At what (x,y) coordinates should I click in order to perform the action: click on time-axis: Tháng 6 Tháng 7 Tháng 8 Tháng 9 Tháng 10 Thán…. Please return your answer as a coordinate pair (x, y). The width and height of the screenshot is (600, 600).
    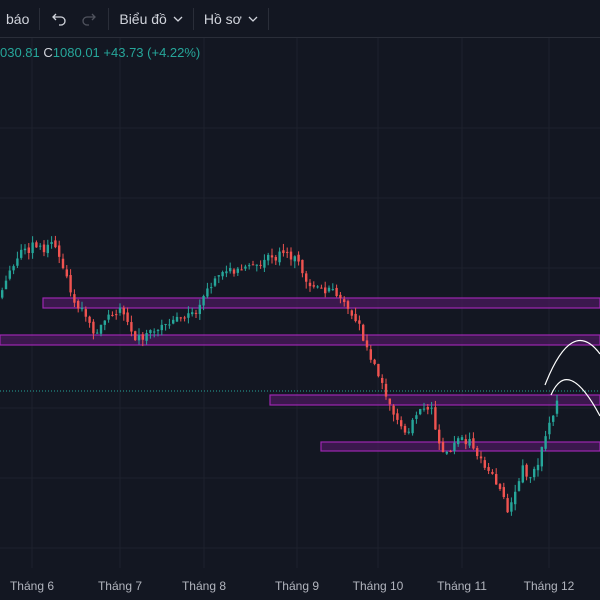
    Looking at the image, I should click on (292, 586).